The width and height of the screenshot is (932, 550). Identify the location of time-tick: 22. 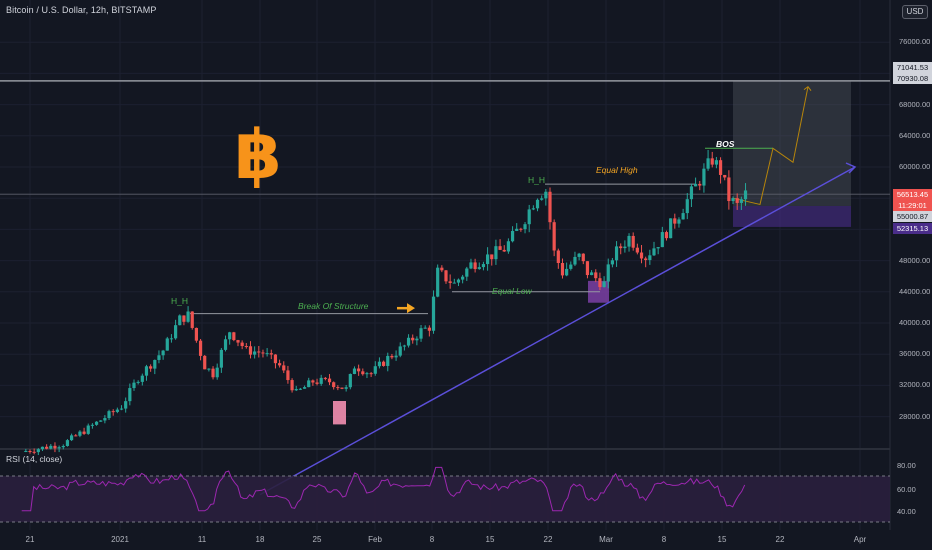
(780, 539).